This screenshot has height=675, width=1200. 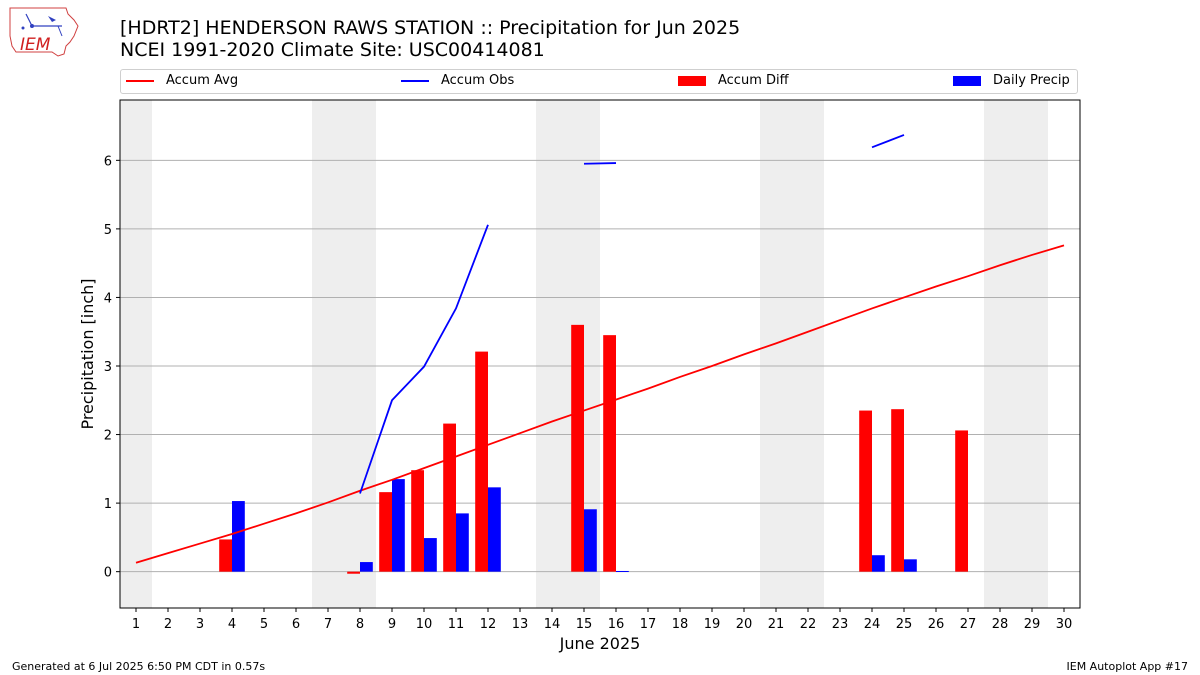 I want to click on x-tick-label: 28, so click(x=1000, y=624).